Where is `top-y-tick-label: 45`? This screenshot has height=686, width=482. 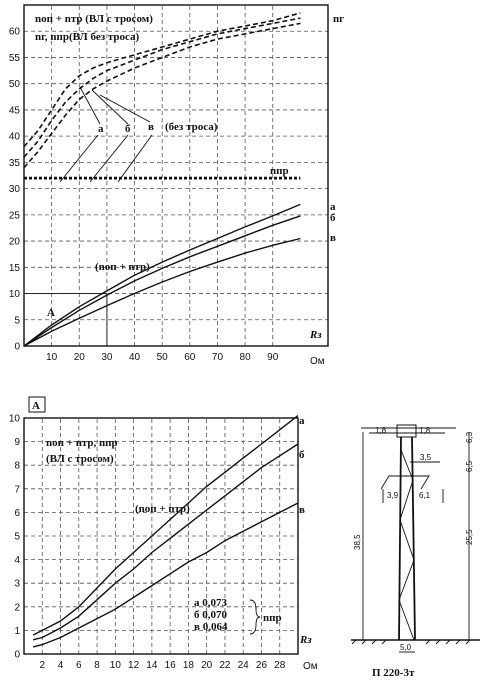 top-y-tick-label: 45 is located at coordinates (15, 110).